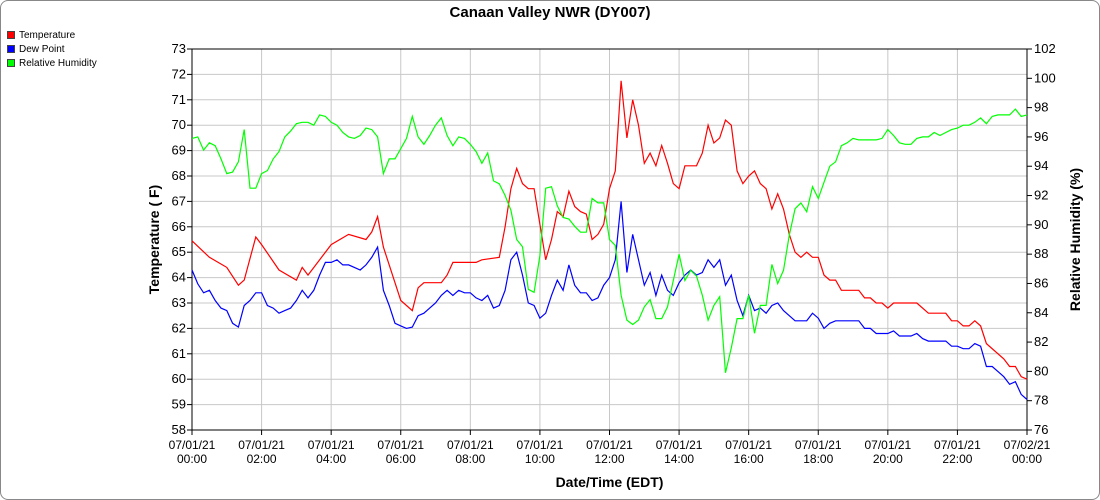 This screenshot has height=500, width=1100. I want to click on x-axis-title: Date/Time (EDT), so click(610, 482).